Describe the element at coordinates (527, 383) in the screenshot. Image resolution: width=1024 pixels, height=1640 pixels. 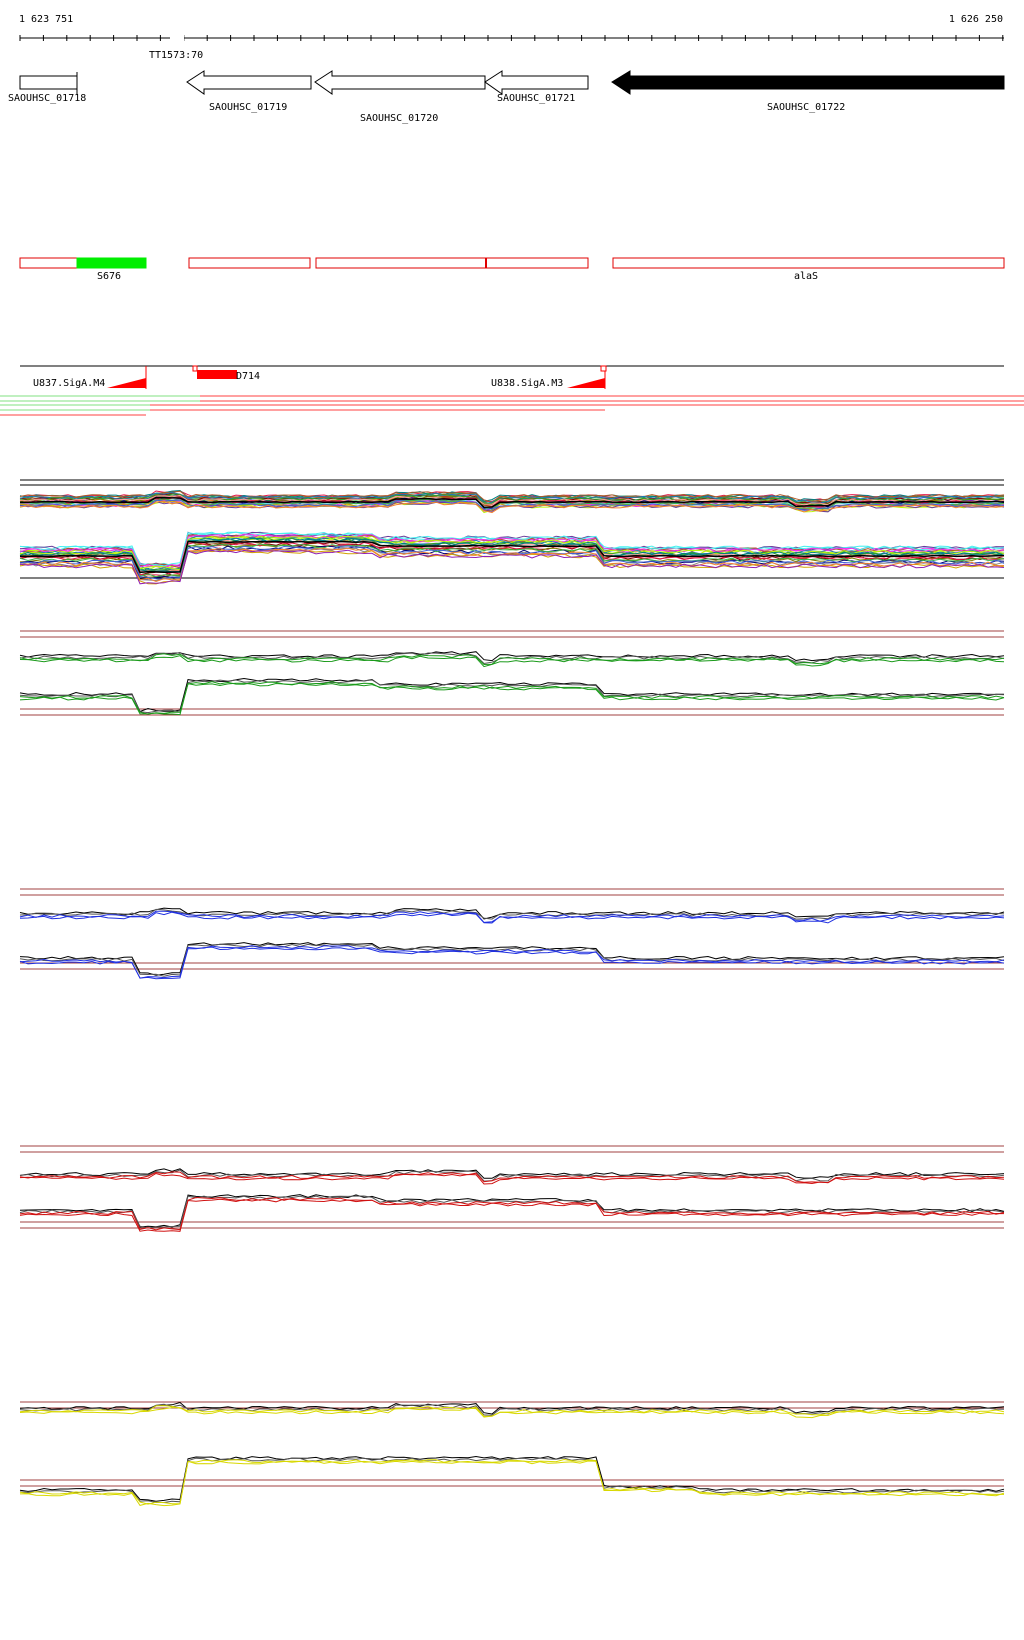
I see `promoter-label-u838: U838.SigA.M3` at that location.